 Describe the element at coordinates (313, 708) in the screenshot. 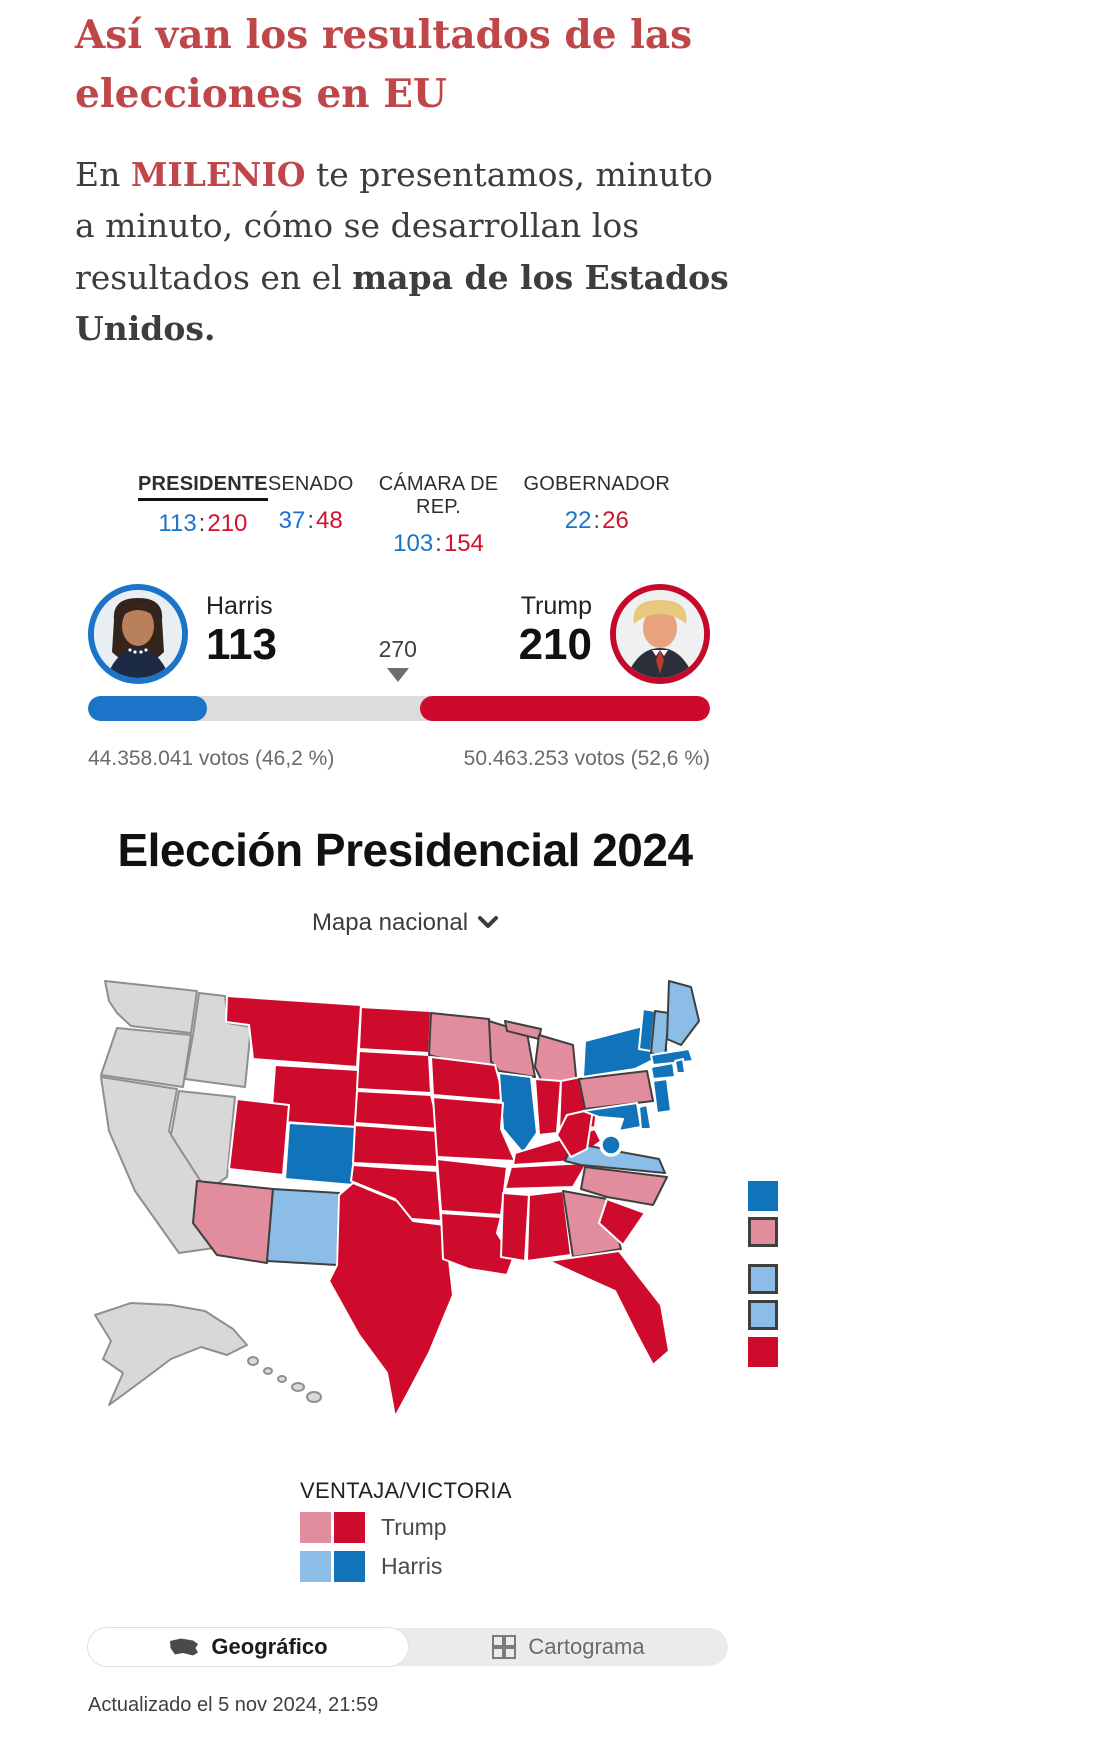

I see `remaining-bar-segment` at that location.